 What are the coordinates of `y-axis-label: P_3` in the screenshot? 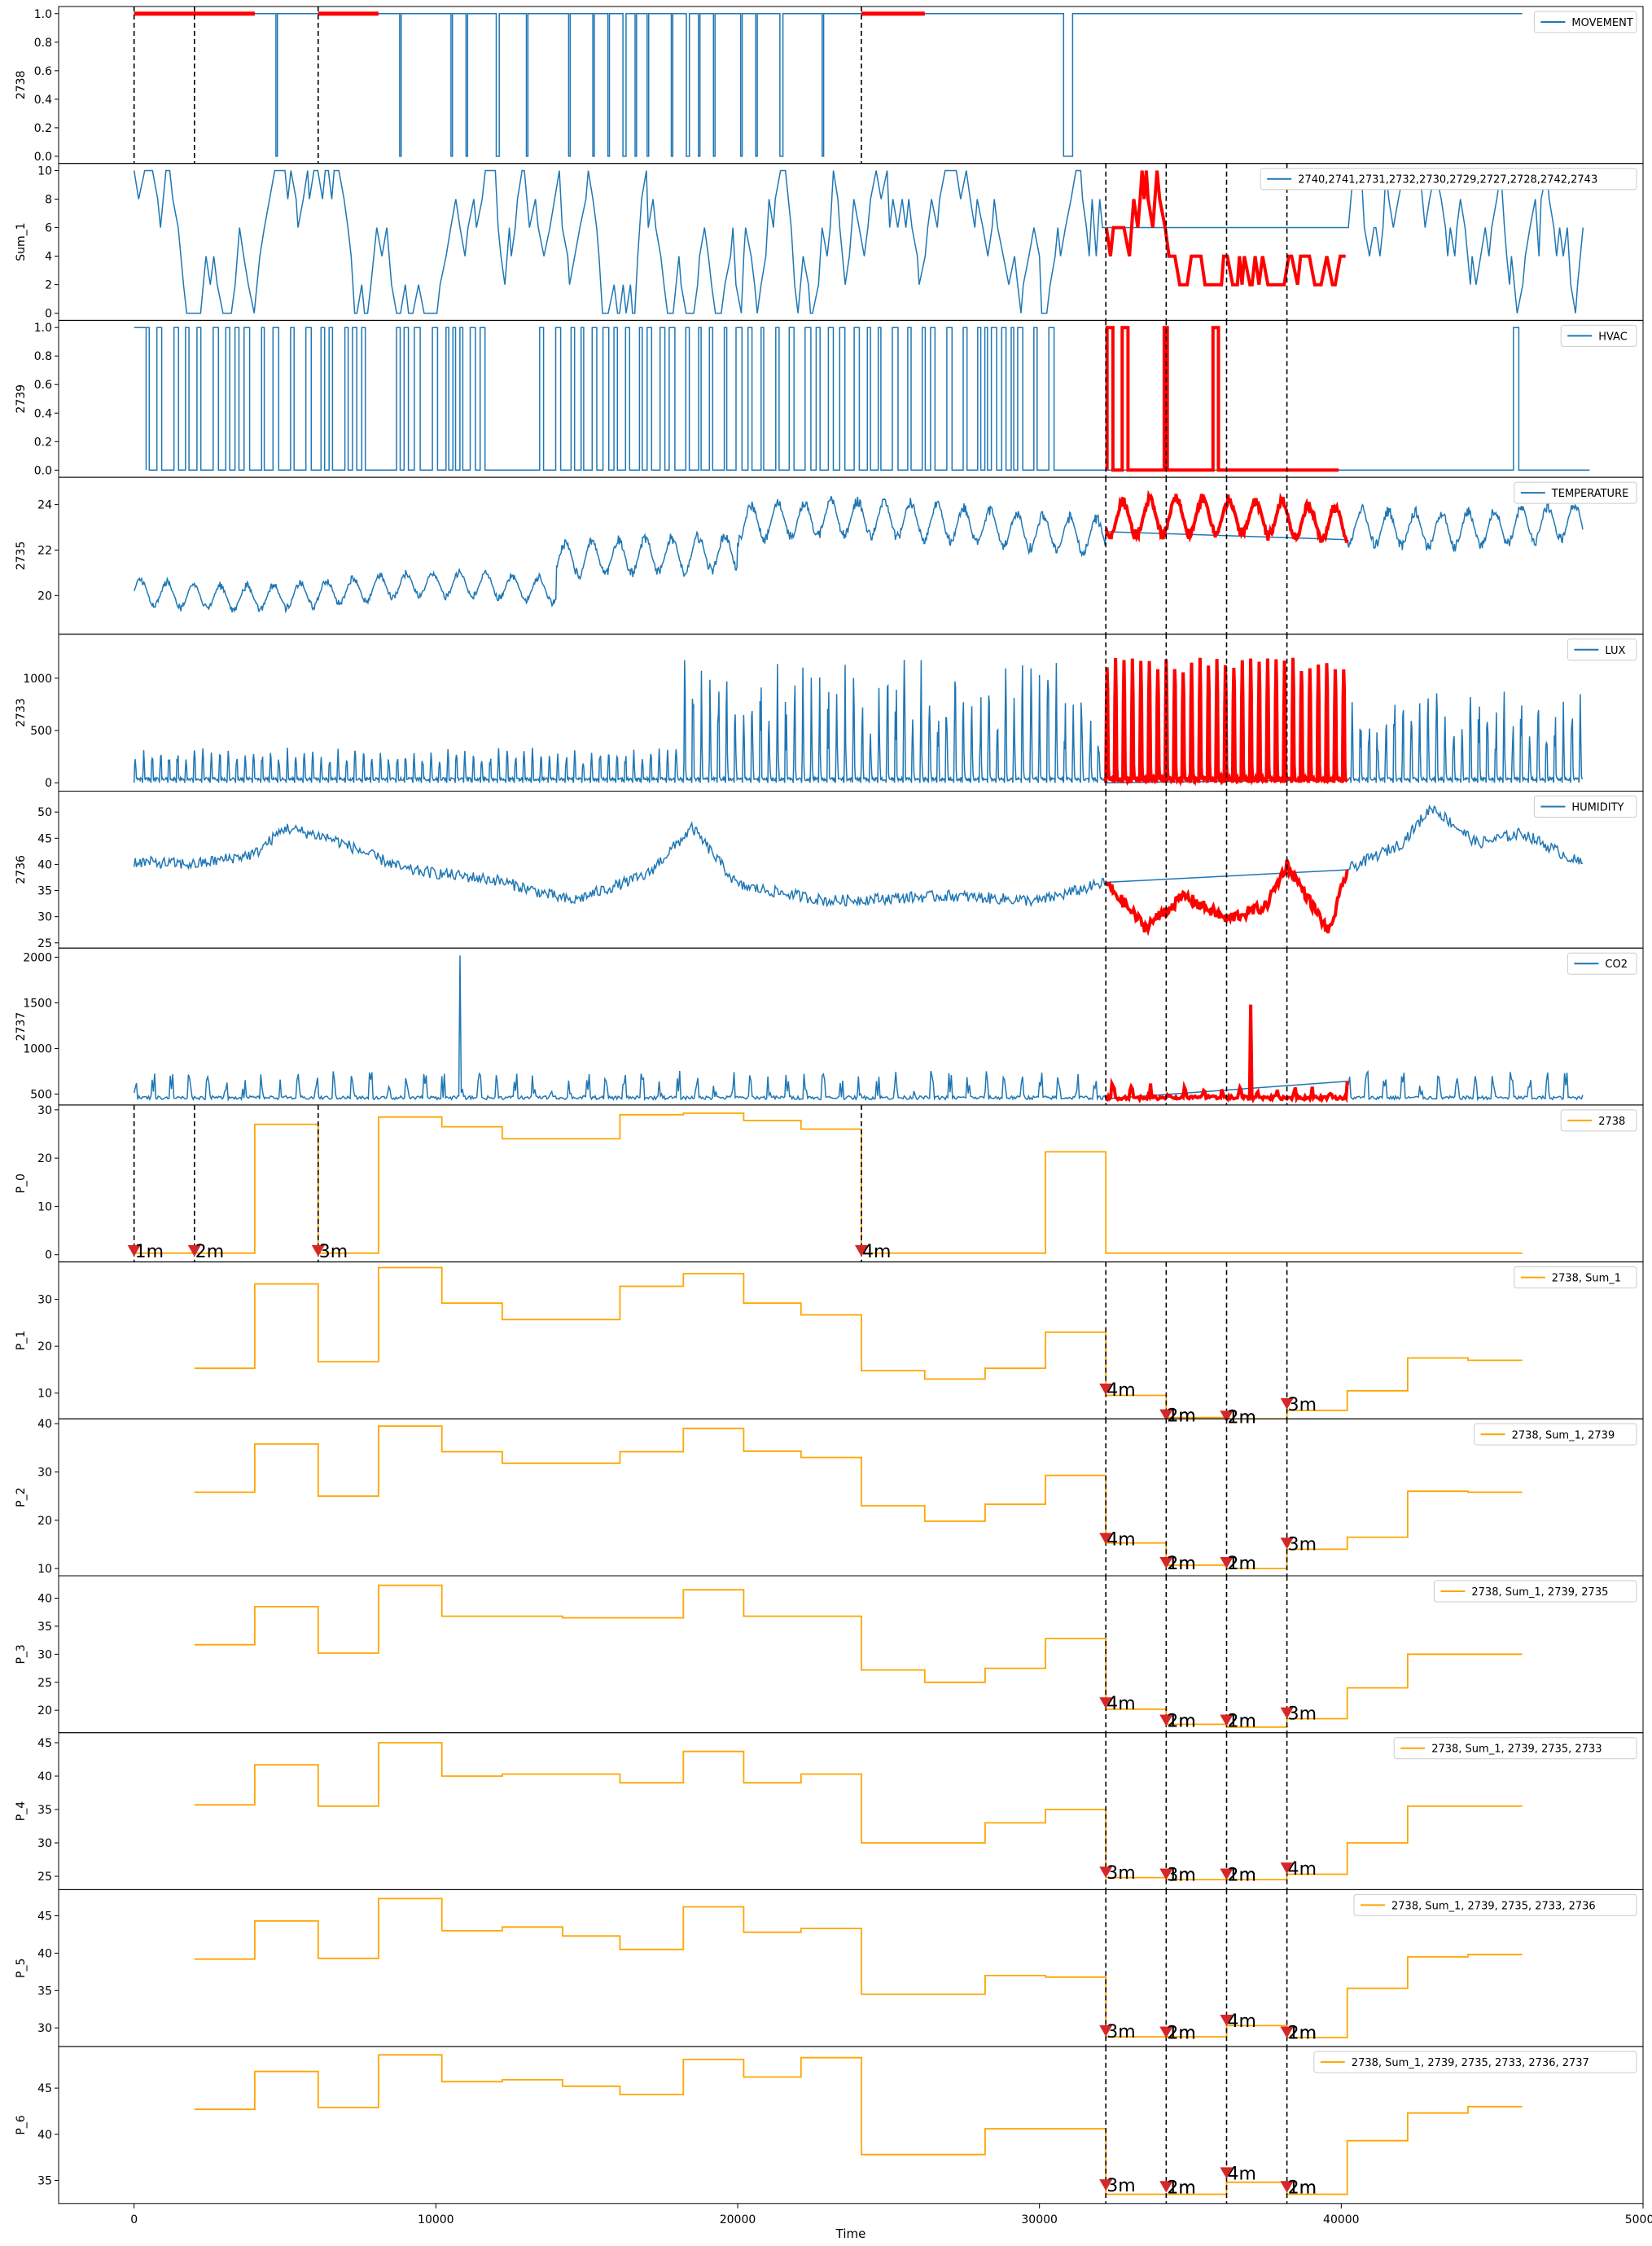 It's located at (21, 1654).